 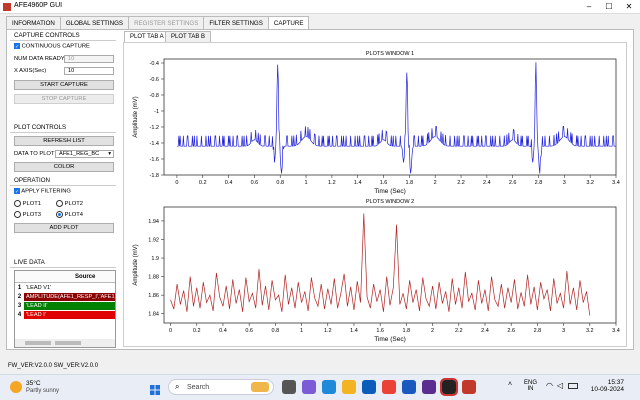 What do you see at coordinates (147, 36) in the screenshot?
I see `tab-plot-a: PLOT TAB A` at bounding box center [147, 36].